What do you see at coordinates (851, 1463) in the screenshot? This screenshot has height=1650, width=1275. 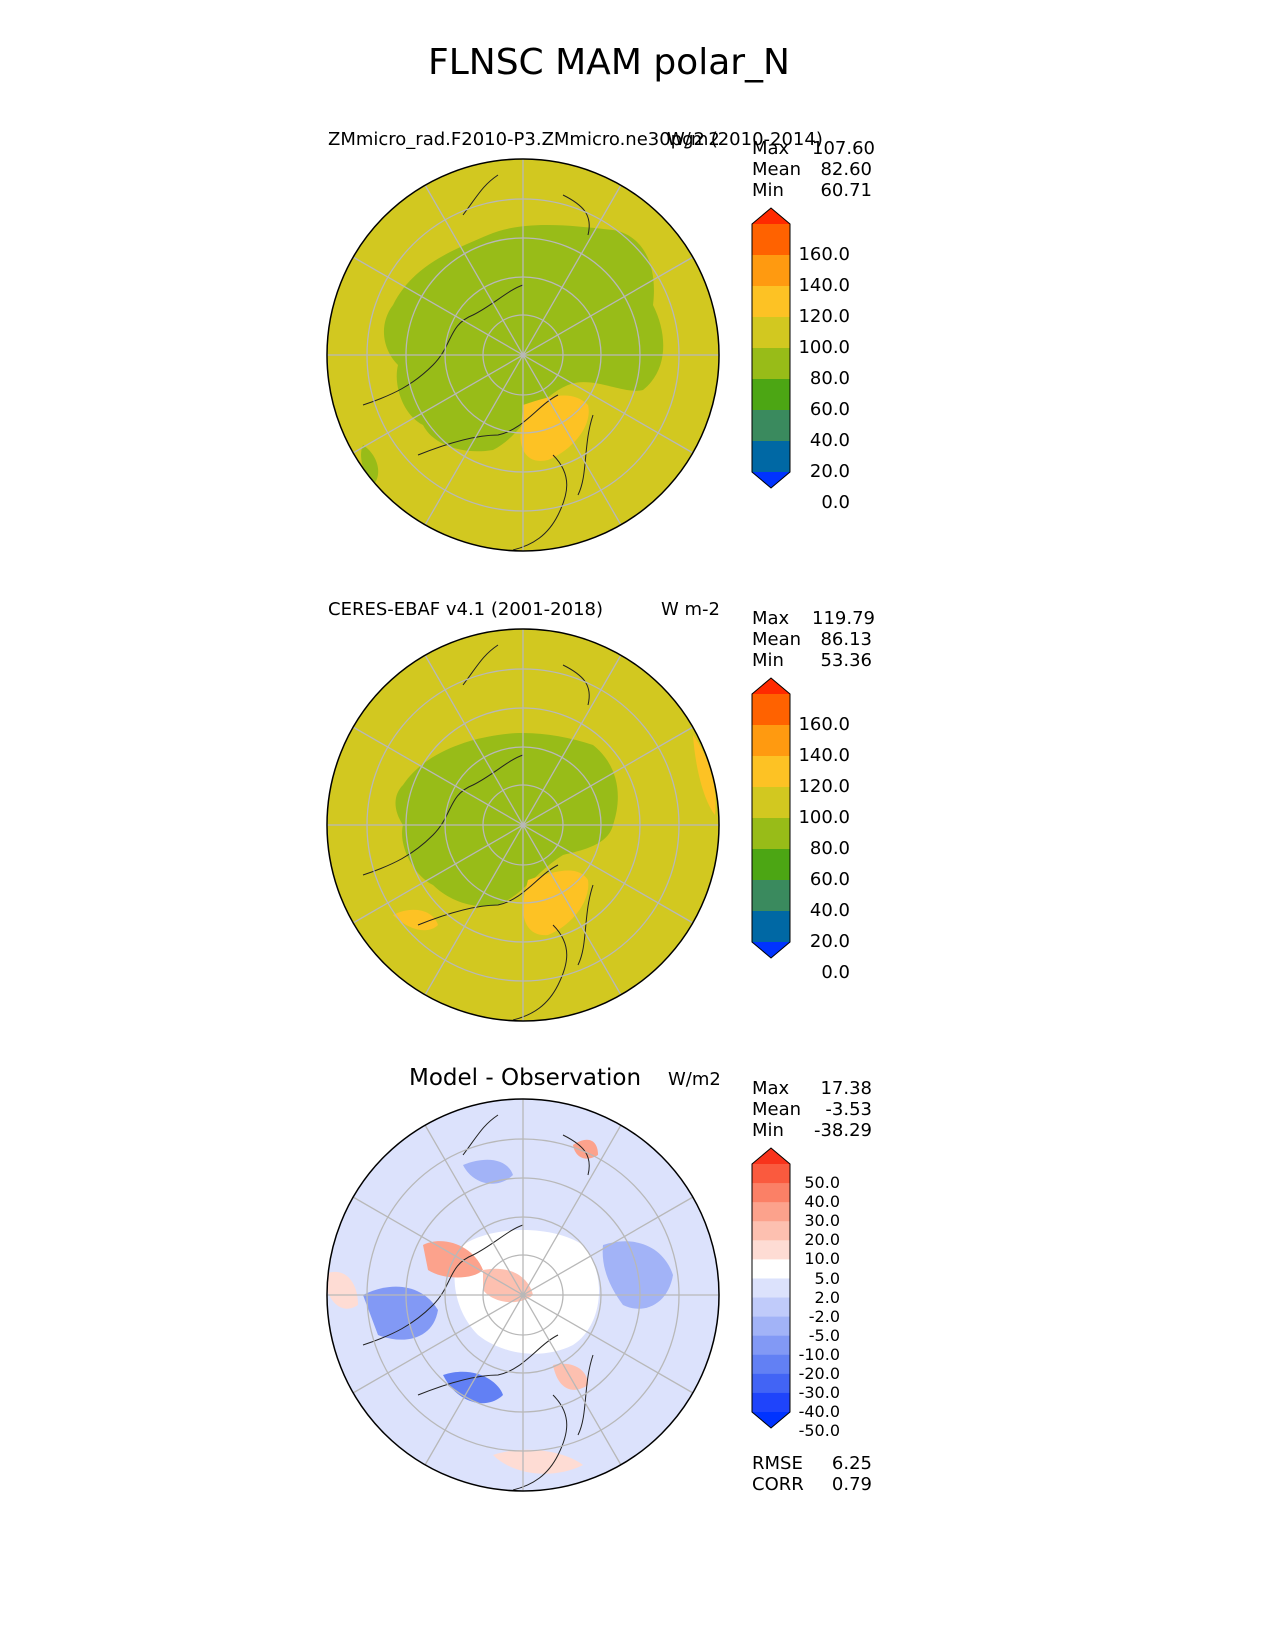 I see `panel3-rmse-value: 6.25` at bounding box center [851, 1463].